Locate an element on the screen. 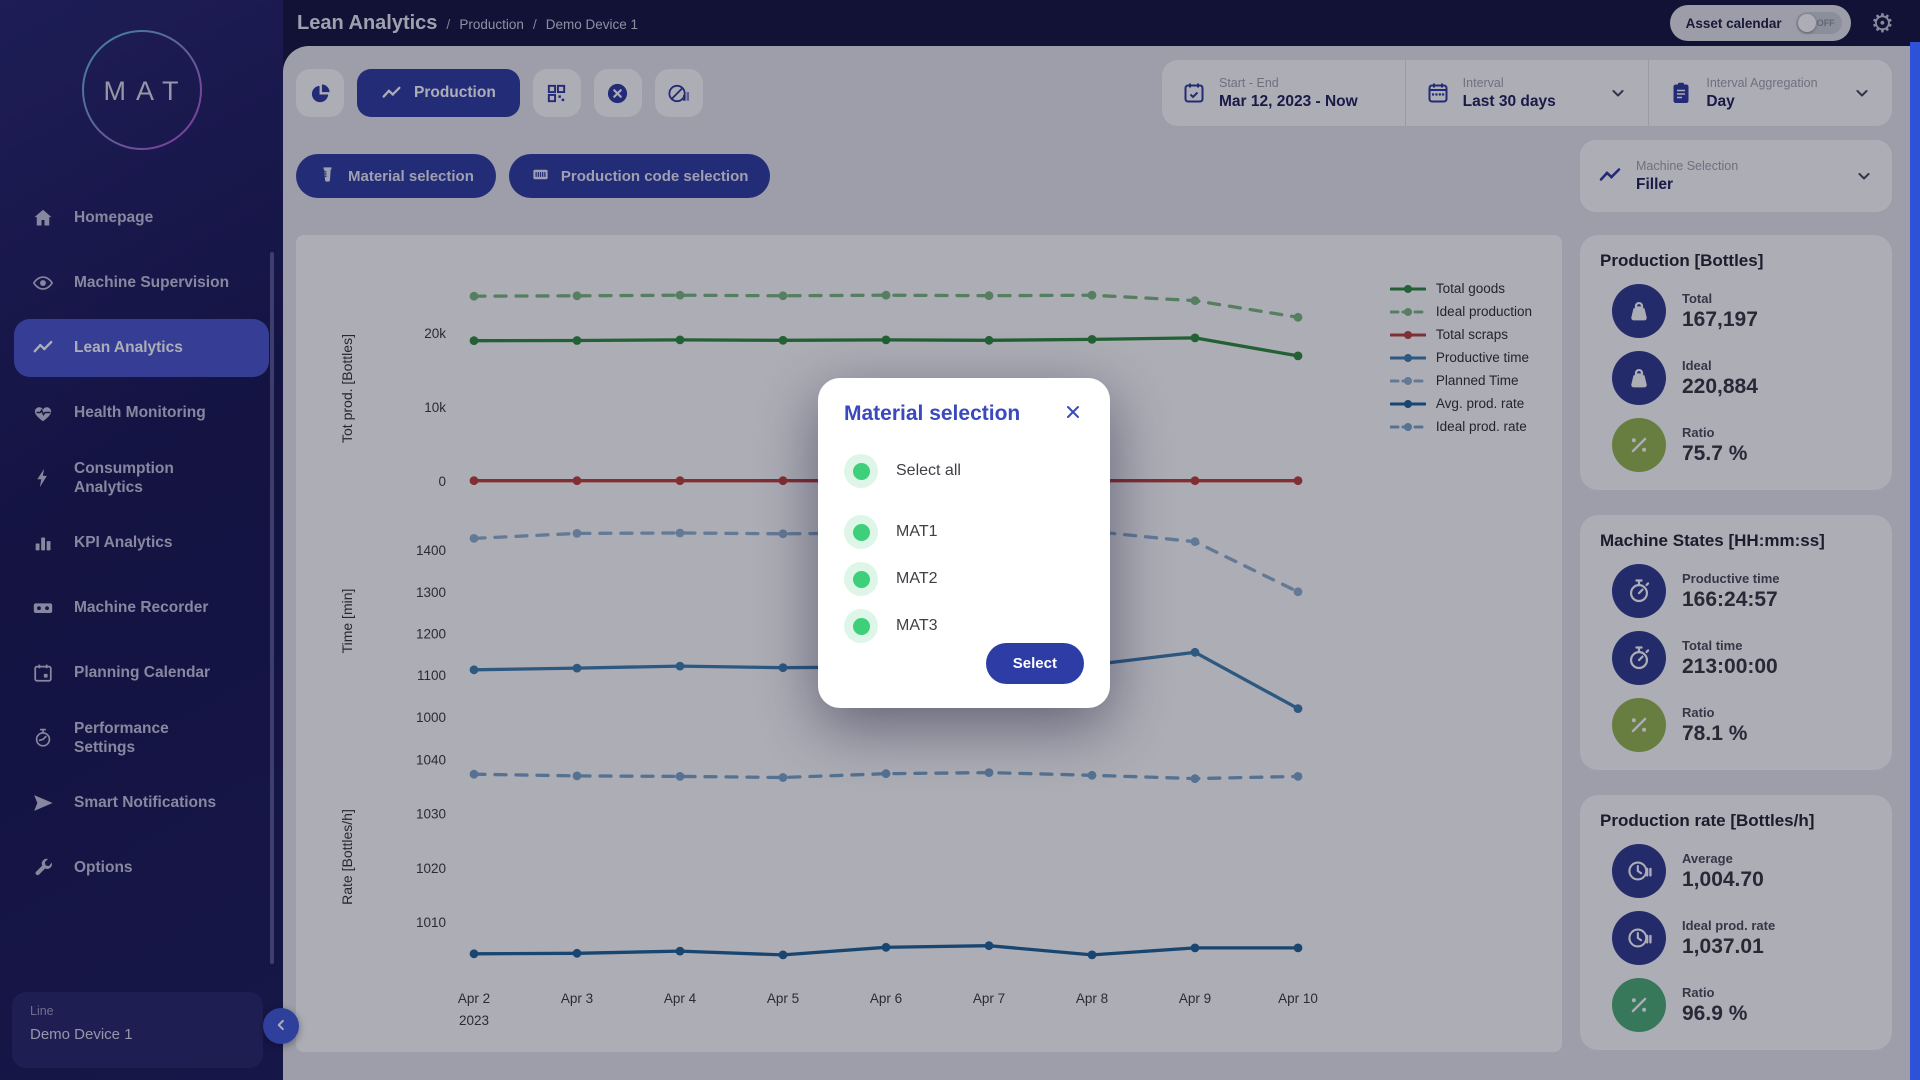  sidebar-item-planning-calendar: Planning Calendar is located at coordinates (141, 673).